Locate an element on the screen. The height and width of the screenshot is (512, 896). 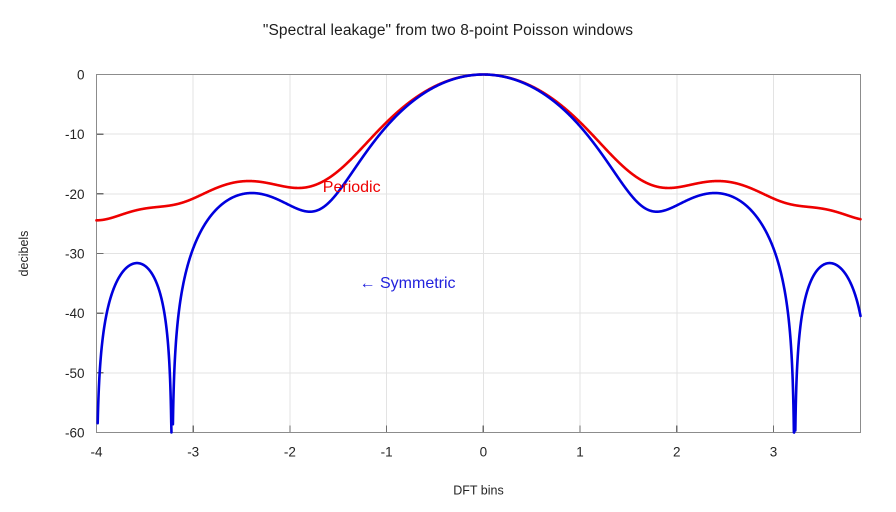
symmetric-label: ← Symmetric is located at coordinates (408, 283).